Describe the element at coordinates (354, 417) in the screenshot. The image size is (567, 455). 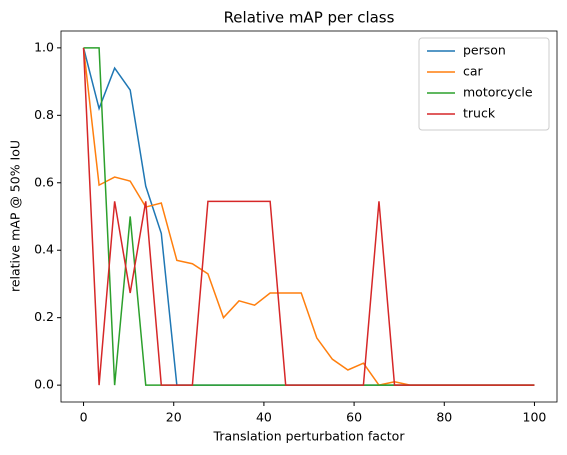
I see `x-tick-label: 60` at that location.